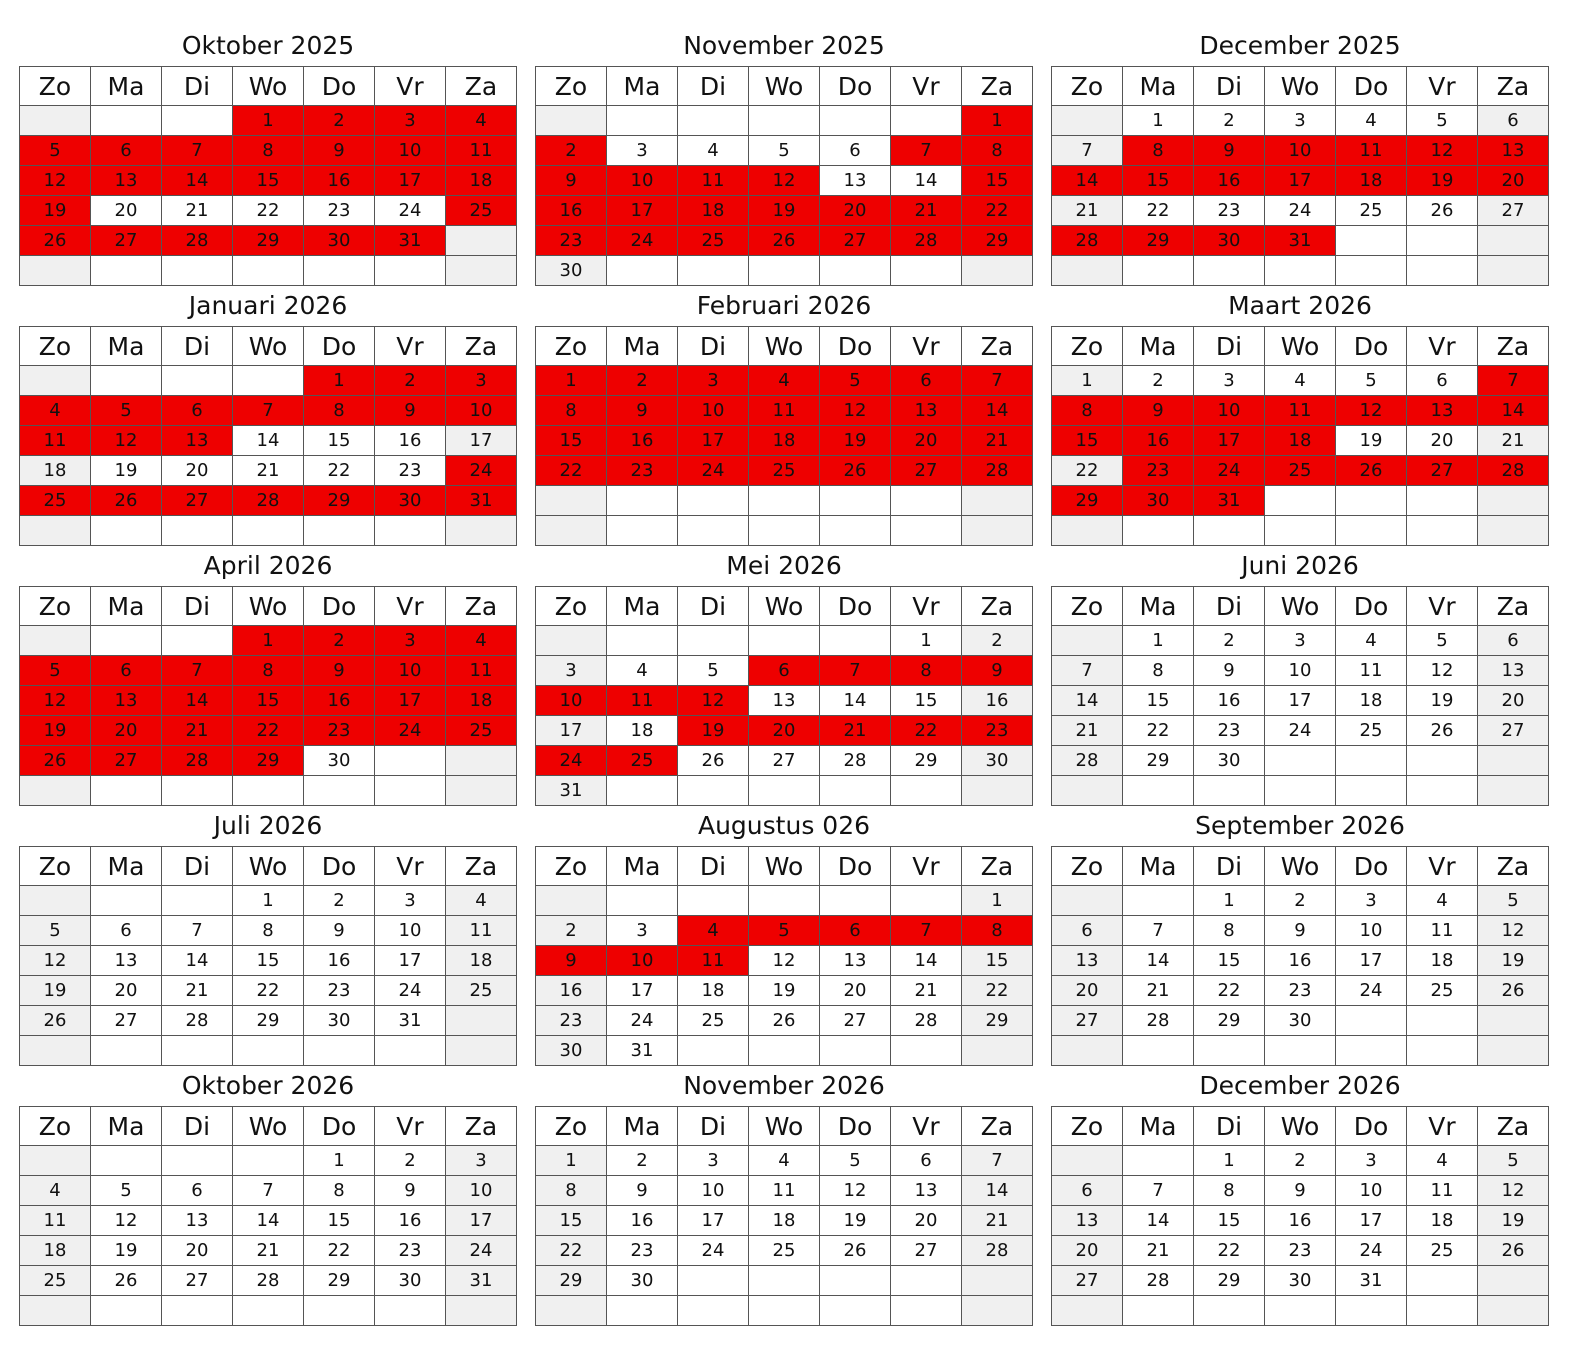  Describe the element at coordinates (1442, 960) in the screenshot. I see `day-cell: 18` at that location.